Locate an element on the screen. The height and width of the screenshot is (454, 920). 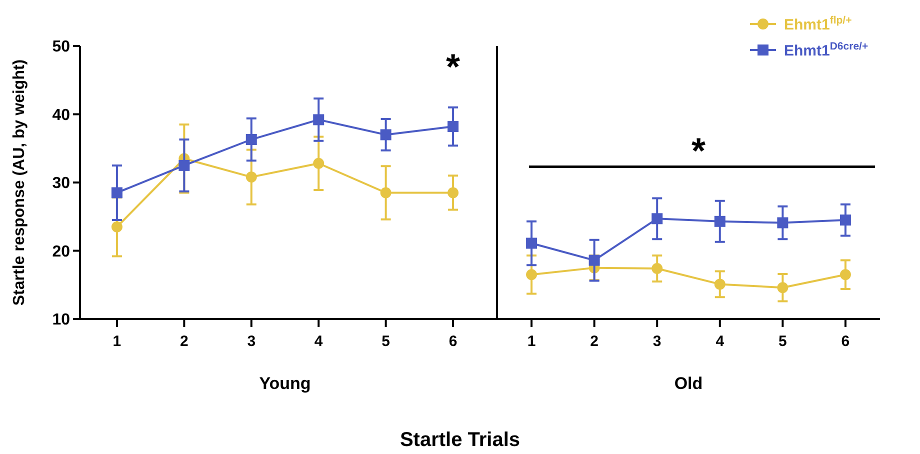
ref-line-label: * is located at coordinates (698, 150).